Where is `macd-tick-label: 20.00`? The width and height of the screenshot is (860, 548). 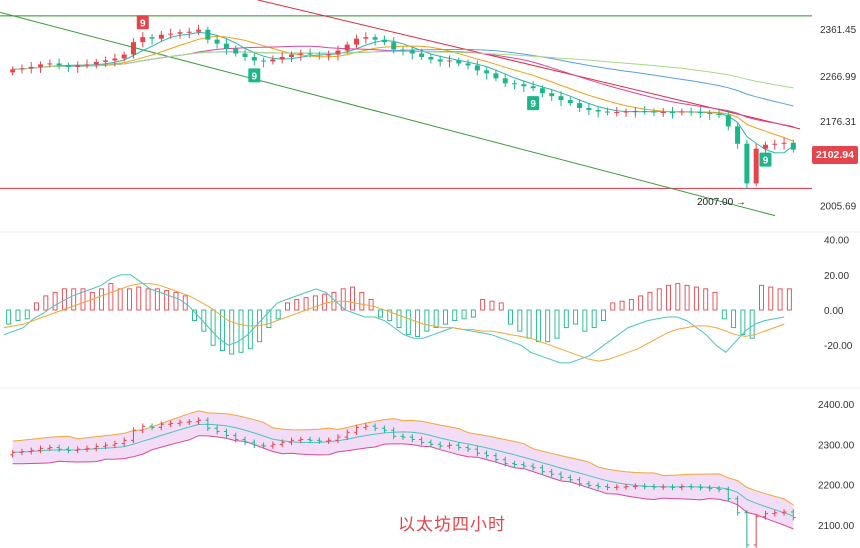
macd-tick-label: 20.00 is located at coordinates (836, 276).